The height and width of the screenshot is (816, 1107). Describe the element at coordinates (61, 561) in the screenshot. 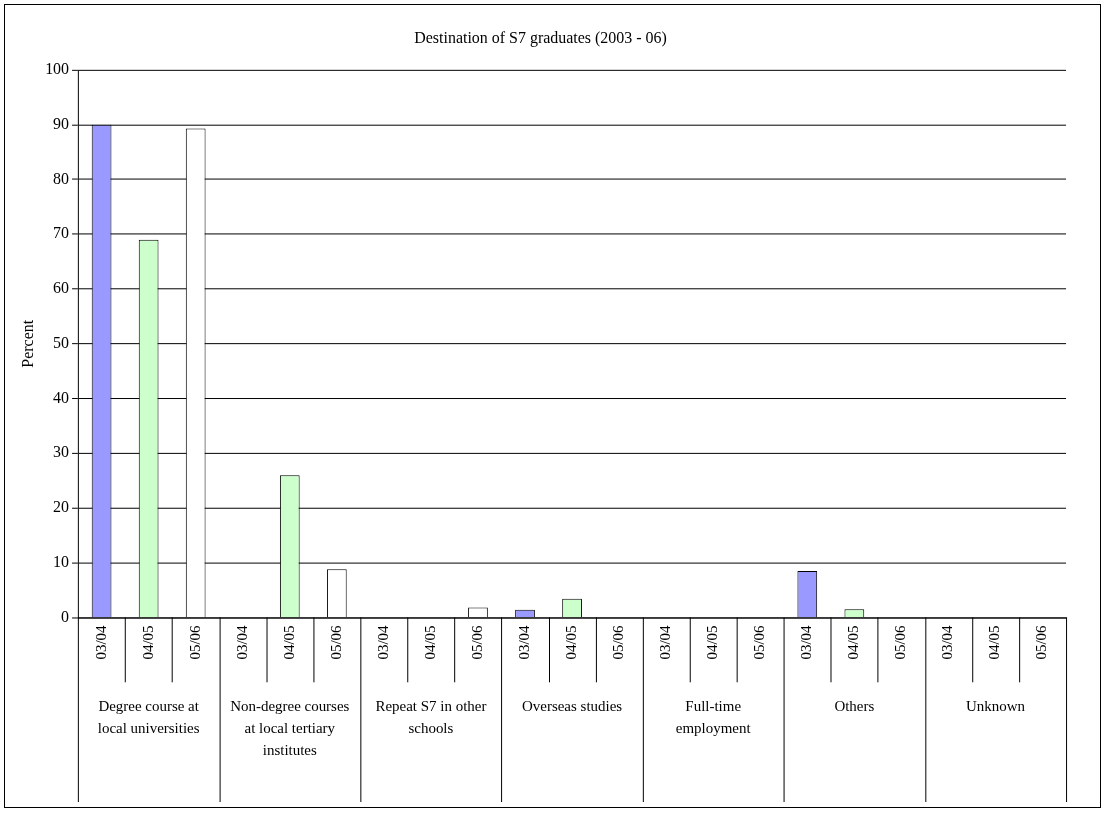

I see `y-tick-label: 10` at that location.